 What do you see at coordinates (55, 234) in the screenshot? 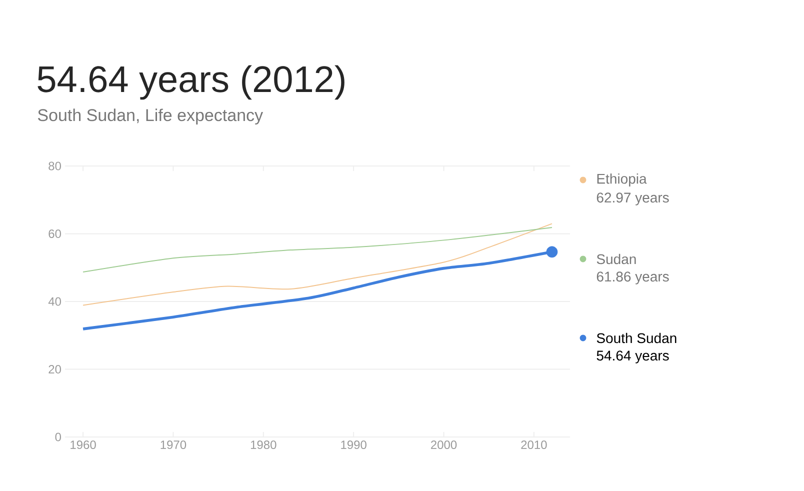
I see `y-tick-label: 60` at bounding box center [55, 234].